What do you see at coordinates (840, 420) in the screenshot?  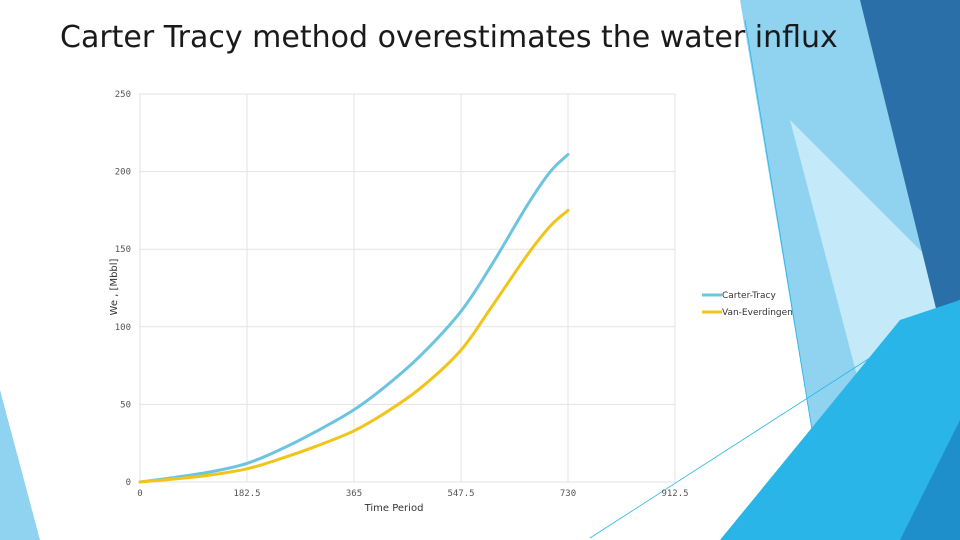 I see `bottom-mid-shape` at bounding box center [840, 420].